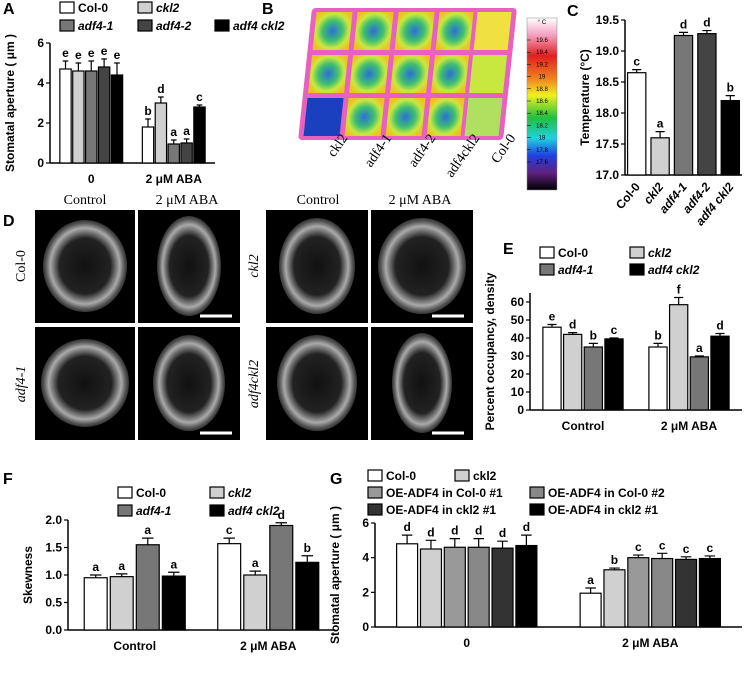  What do you see at coordinates (608, 175) in the screenshot?
I see `y-tick-label: 17.0` at bounding box center [608, 175].